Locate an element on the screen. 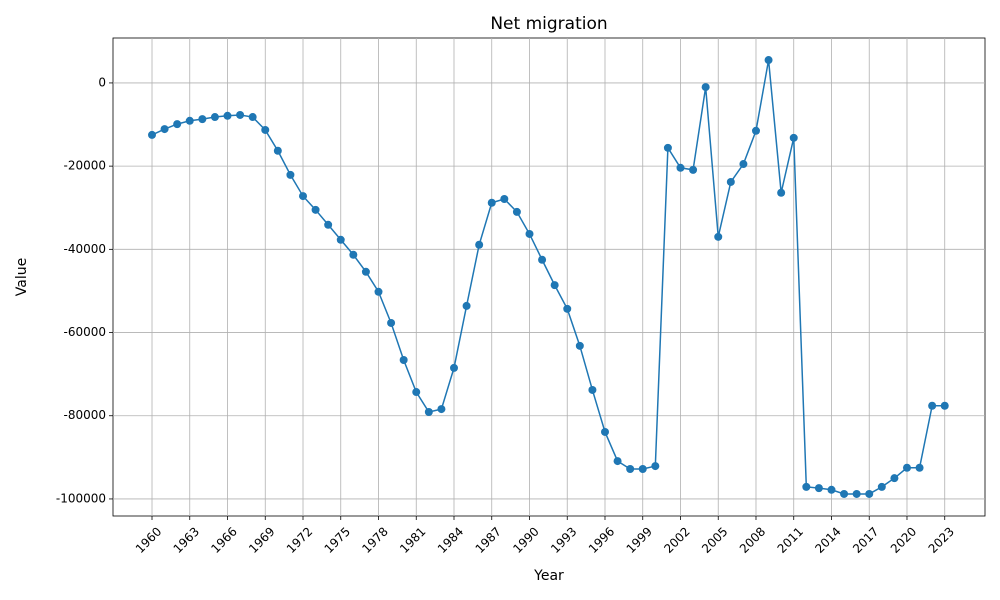  y-tick-label: -100000 is located at coordinates (81, 498).